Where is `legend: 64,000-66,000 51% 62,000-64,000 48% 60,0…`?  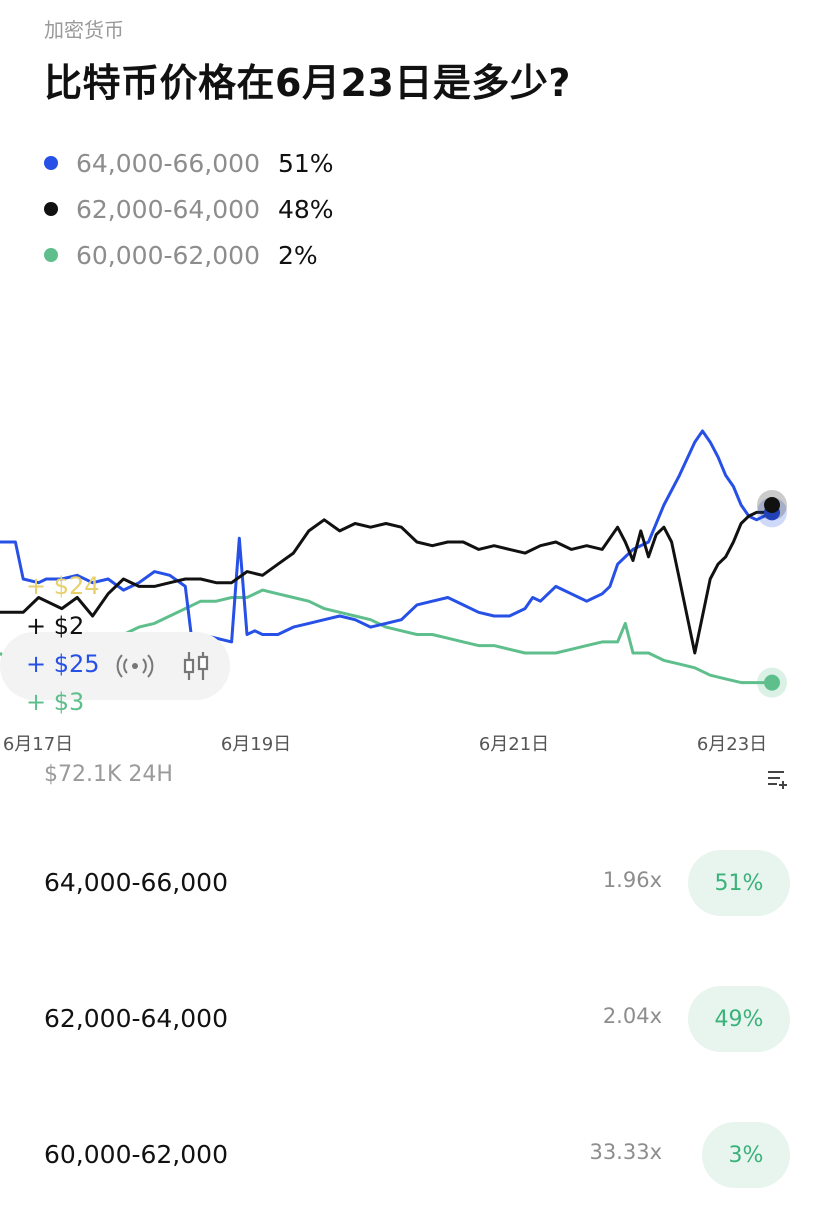
legend: 64,000-66,000 51% 62,000-64,000 48% 60,0… is located at coordinates (189, 209).